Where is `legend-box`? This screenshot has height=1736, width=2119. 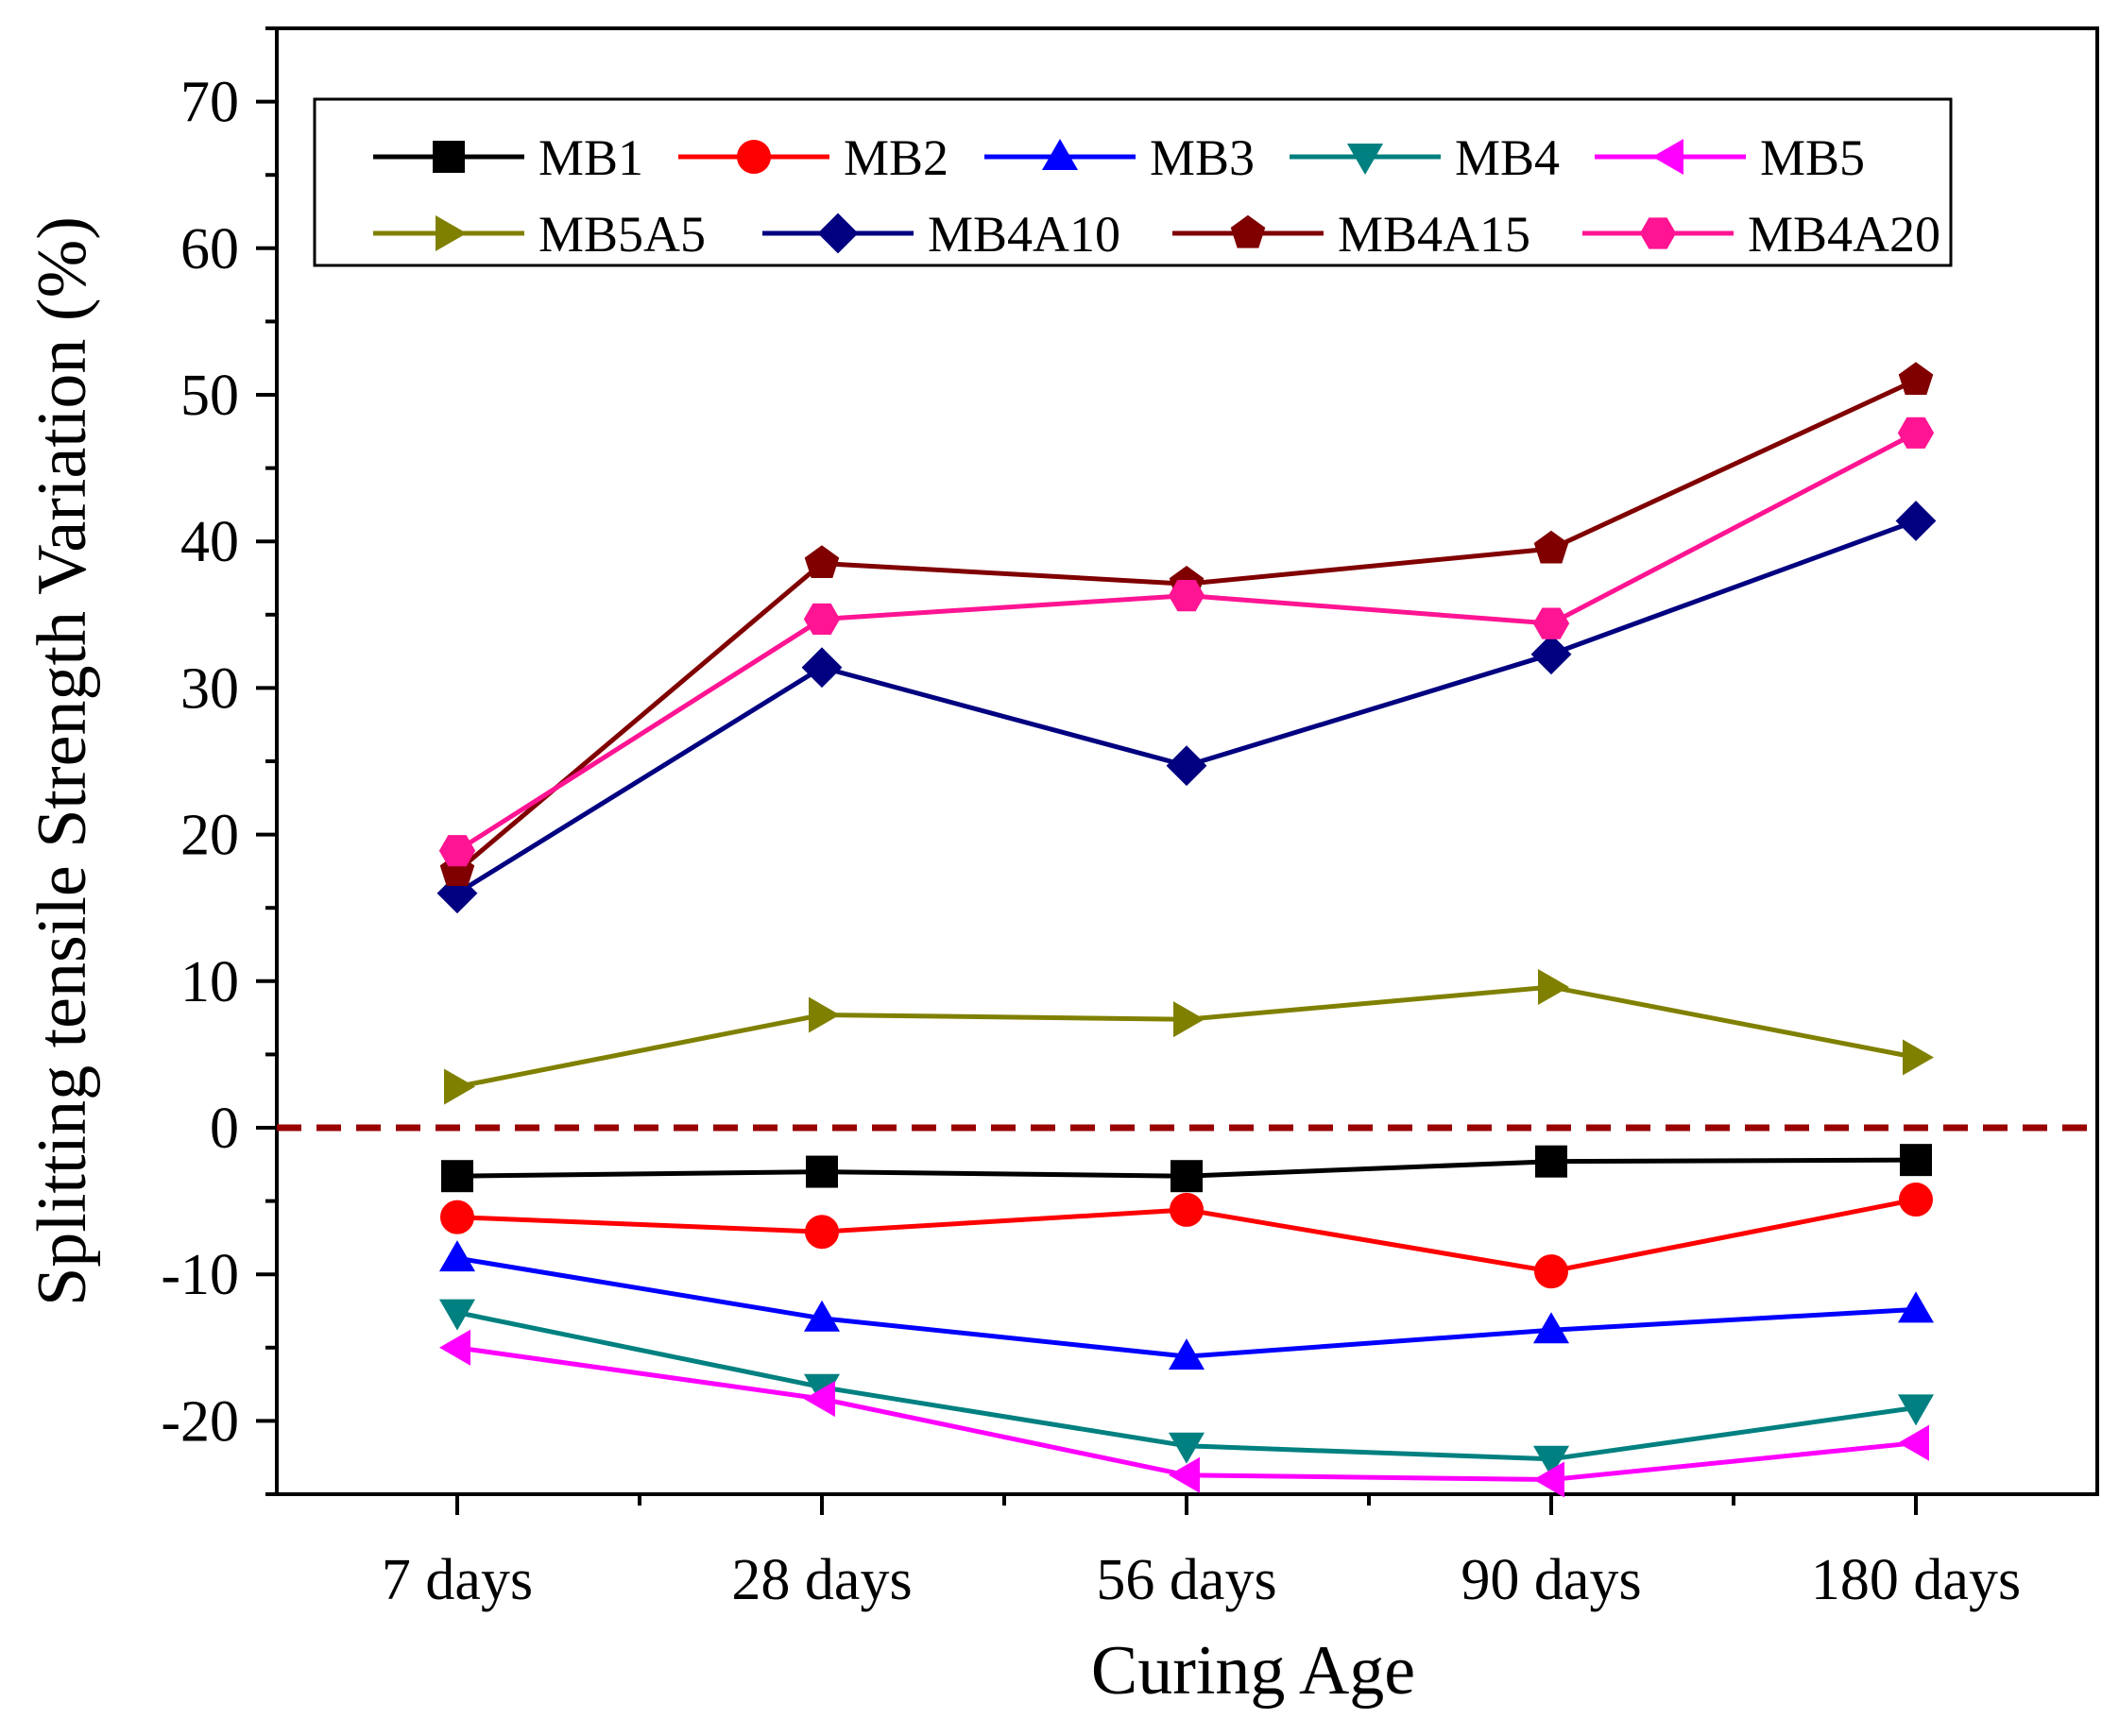
legend-box is located at coordinates (1133, 182).